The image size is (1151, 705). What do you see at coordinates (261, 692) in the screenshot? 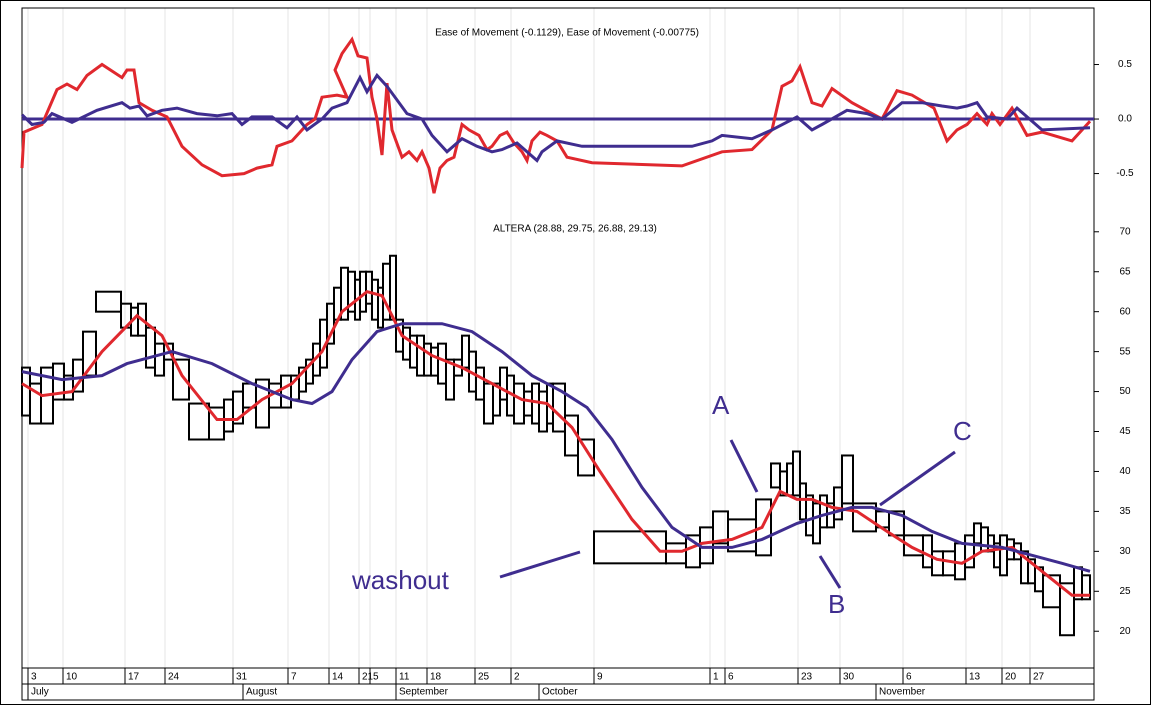
I see `month-label: August` at bounding box center [261, 692].